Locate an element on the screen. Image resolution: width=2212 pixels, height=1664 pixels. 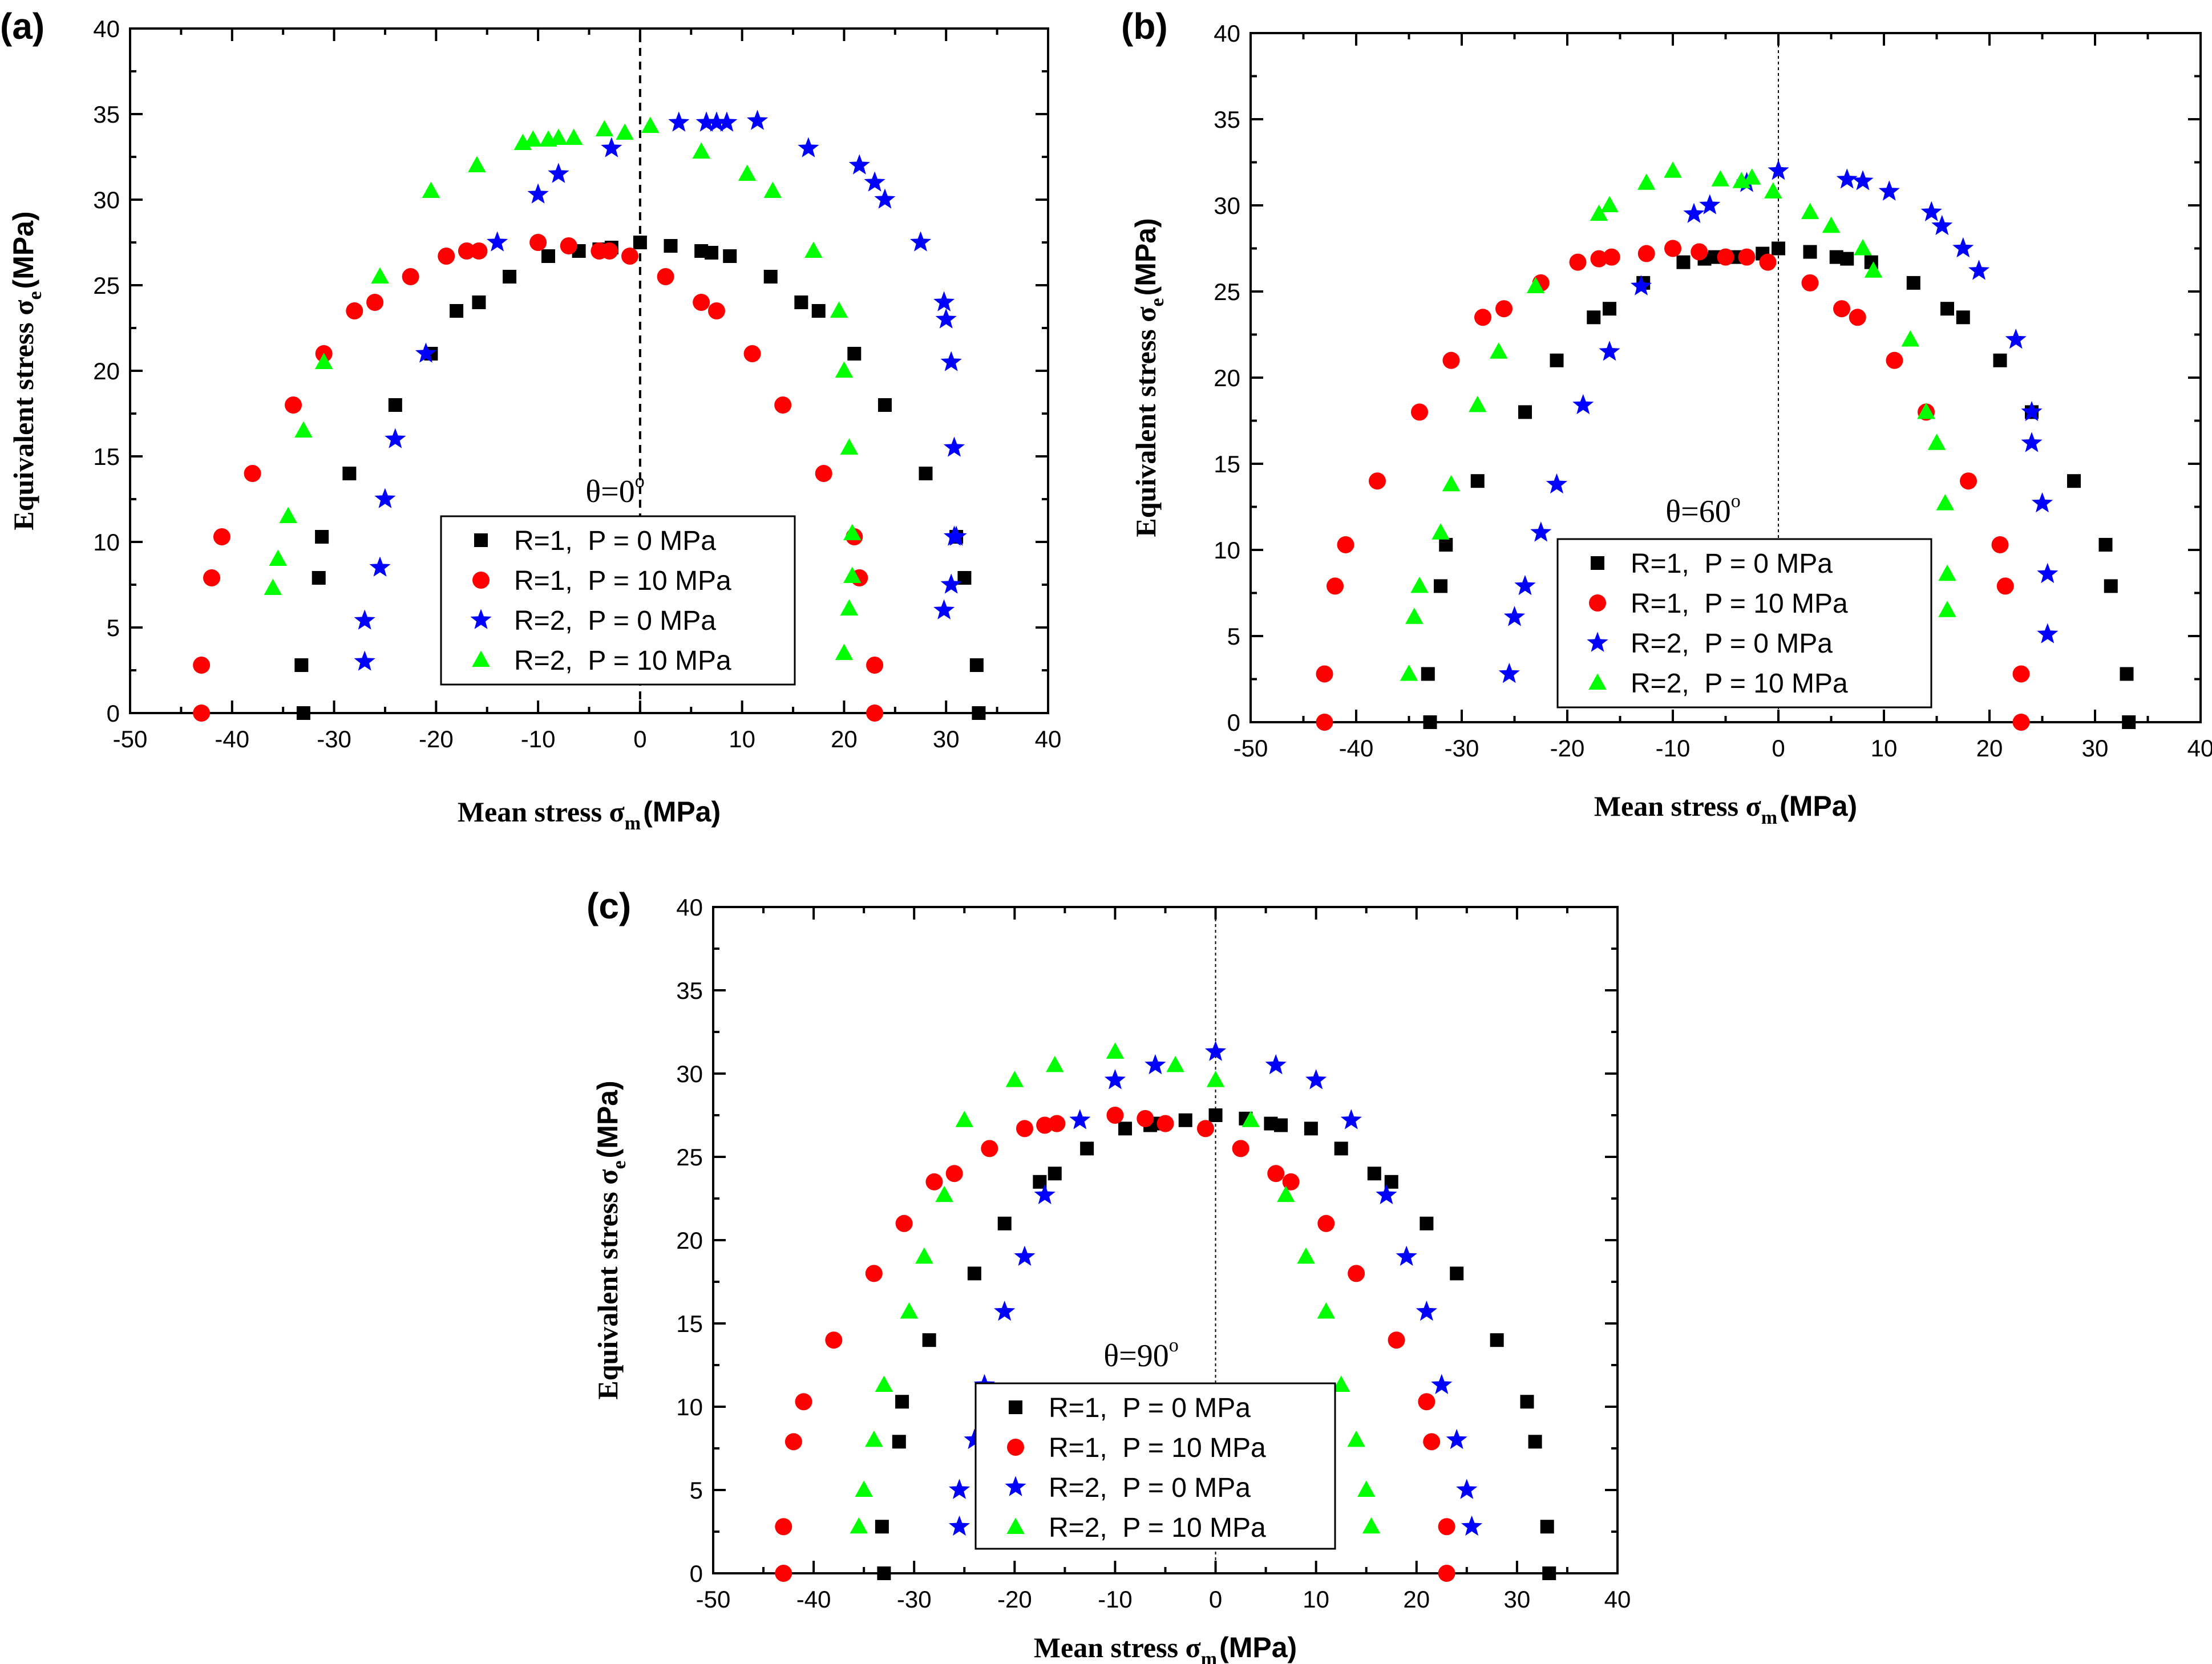
x-axis-label-subscript: m is located at coordinates (1769, 818).